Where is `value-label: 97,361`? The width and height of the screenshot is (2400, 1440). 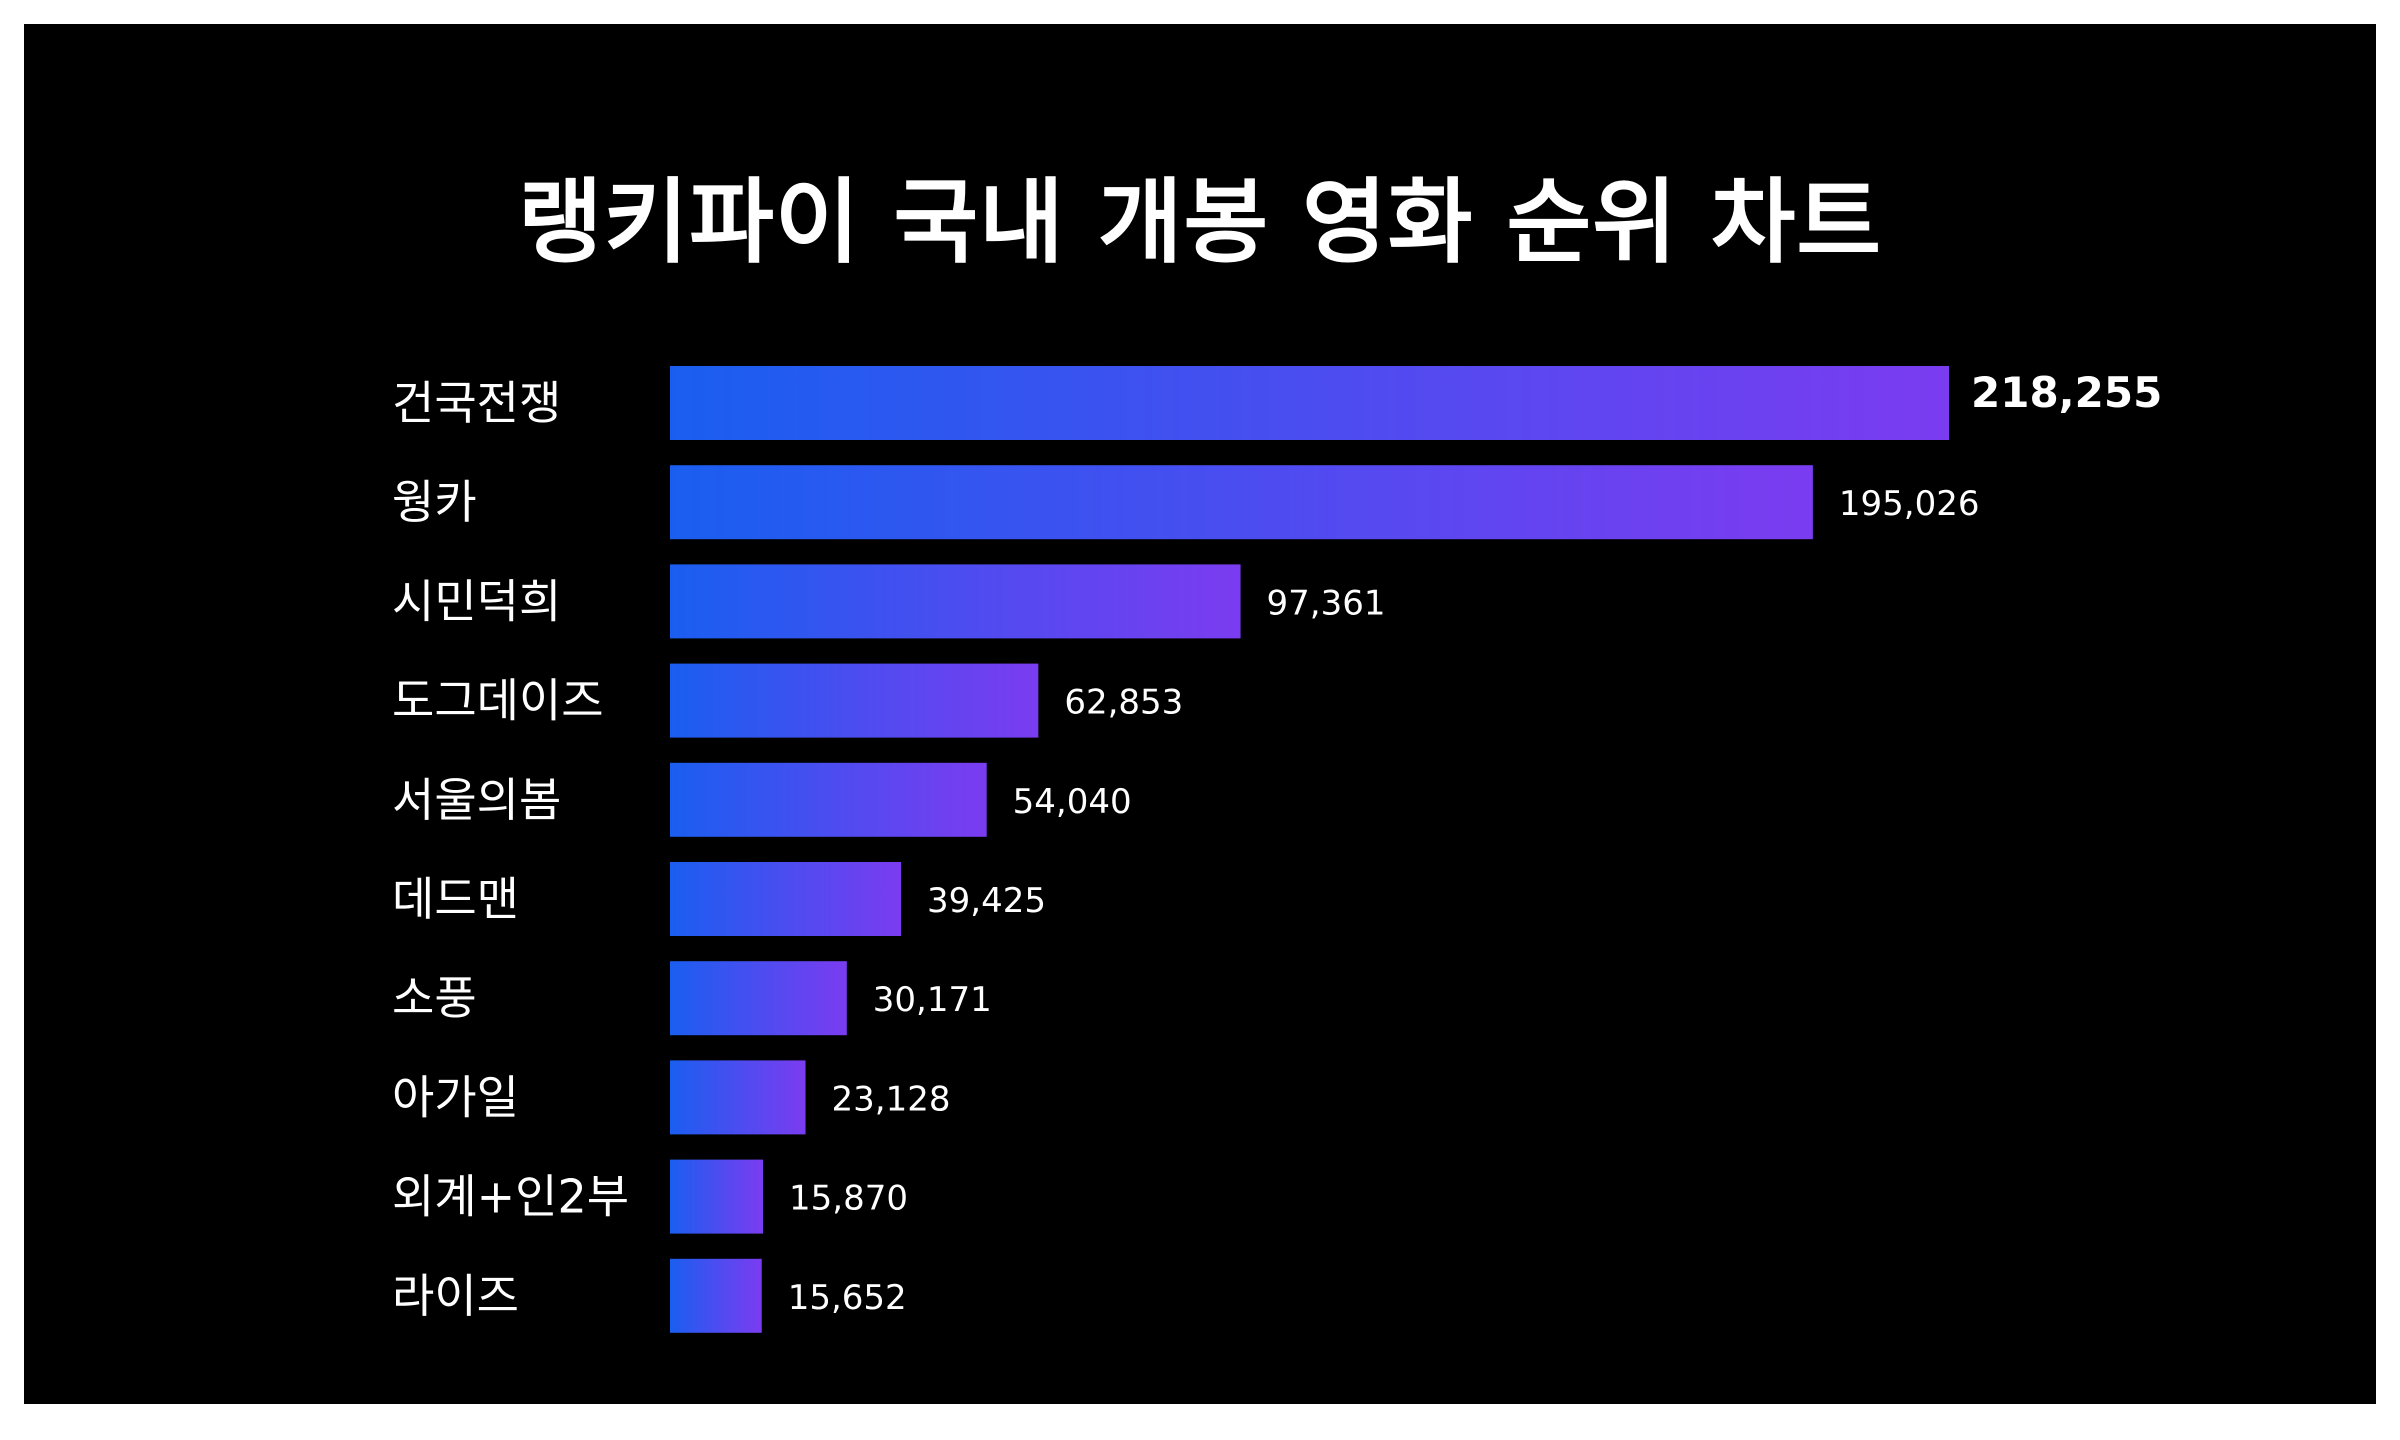 value-label: 97,361 is located at coordinates (1326, 603).